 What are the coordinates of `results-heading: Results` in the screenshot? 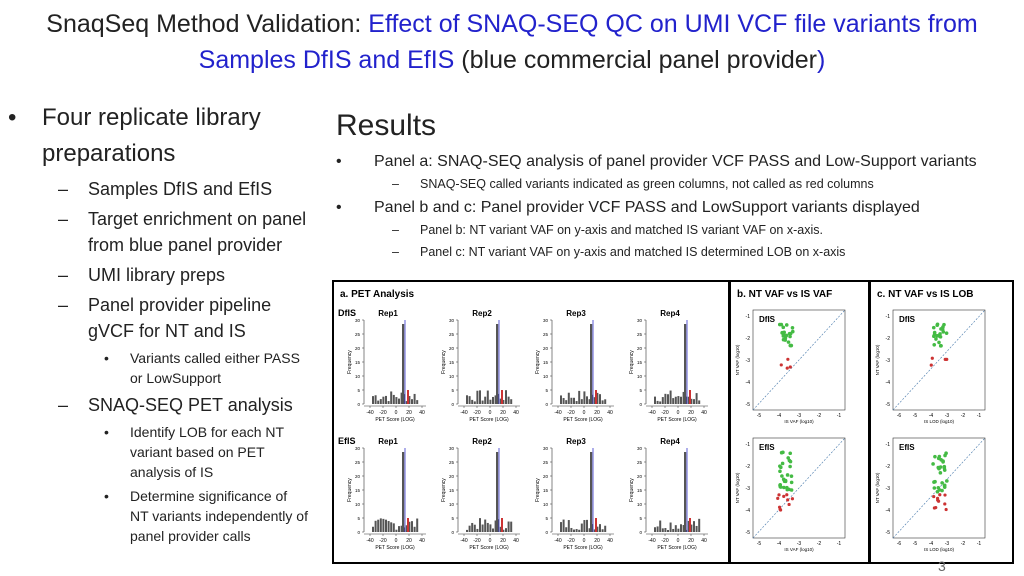 It's located at (386, 125).